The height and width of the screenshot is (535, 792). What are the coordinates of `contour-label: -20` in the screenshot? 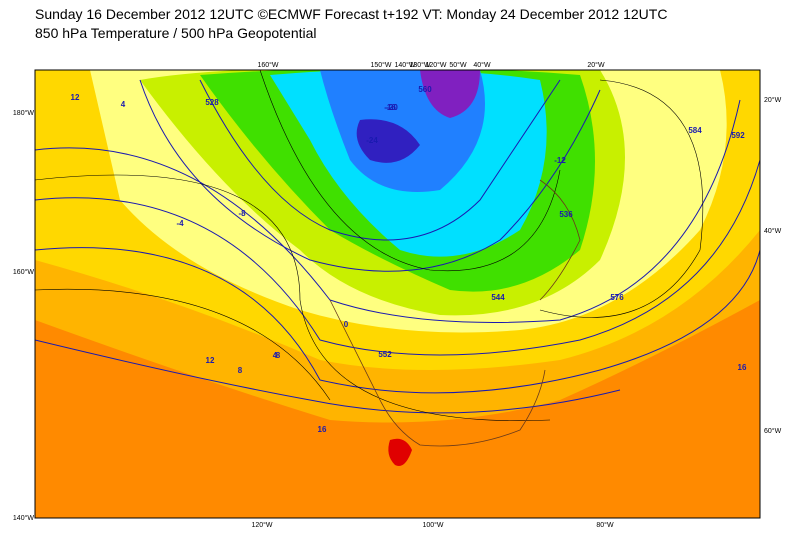 It's located at (392, 107).